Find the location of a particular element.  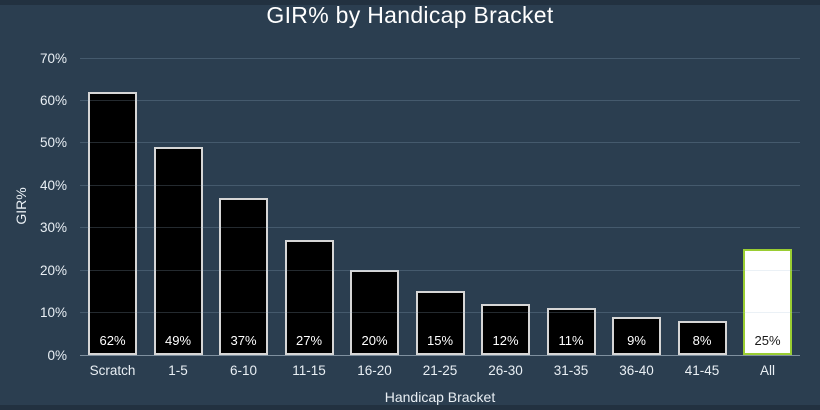

x-axis-title: Handicap Bracket is located at coordinates (440, 397).